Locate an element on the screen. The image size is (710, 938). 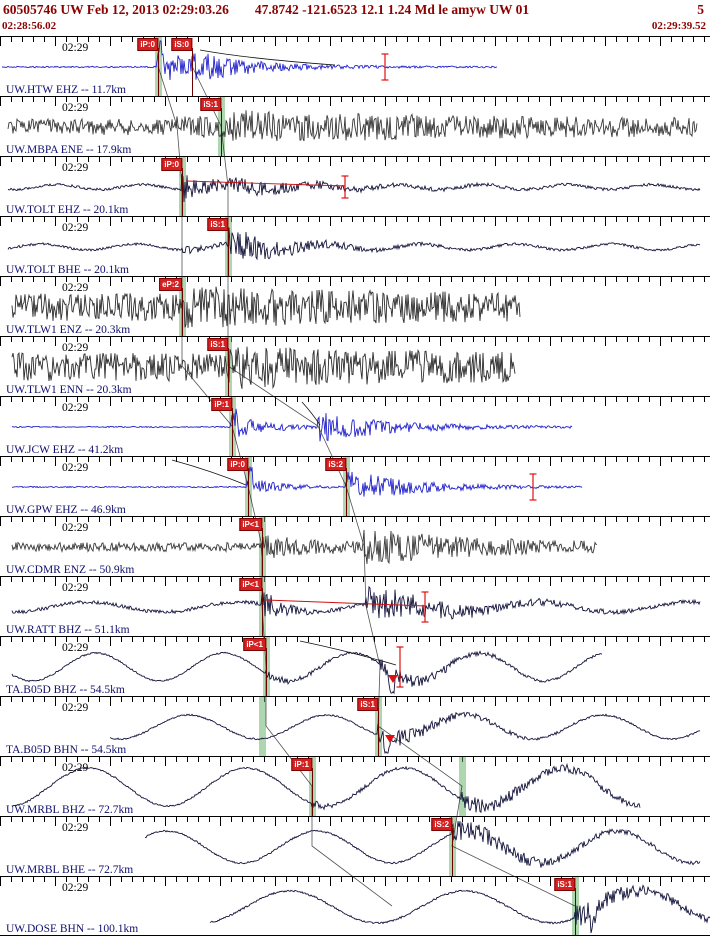
station-label: UW.TOLT BHE -- 20.1km is located at coordinates (67, 270).